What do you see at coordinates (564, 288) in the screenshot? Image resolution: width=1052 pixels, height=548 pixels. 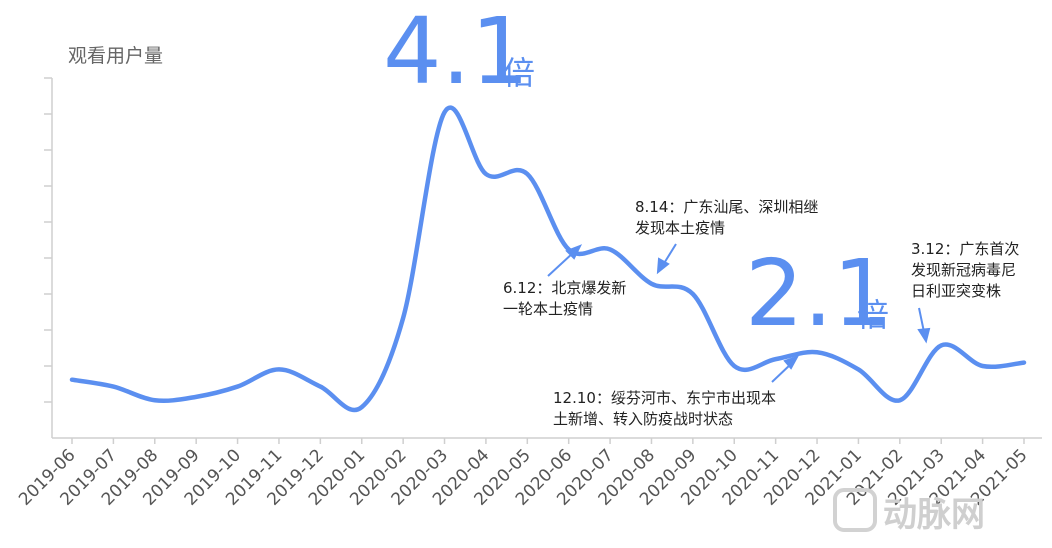 I see `annotation-line: 6.12：北京爆发新` at bounding box center [564, 288].